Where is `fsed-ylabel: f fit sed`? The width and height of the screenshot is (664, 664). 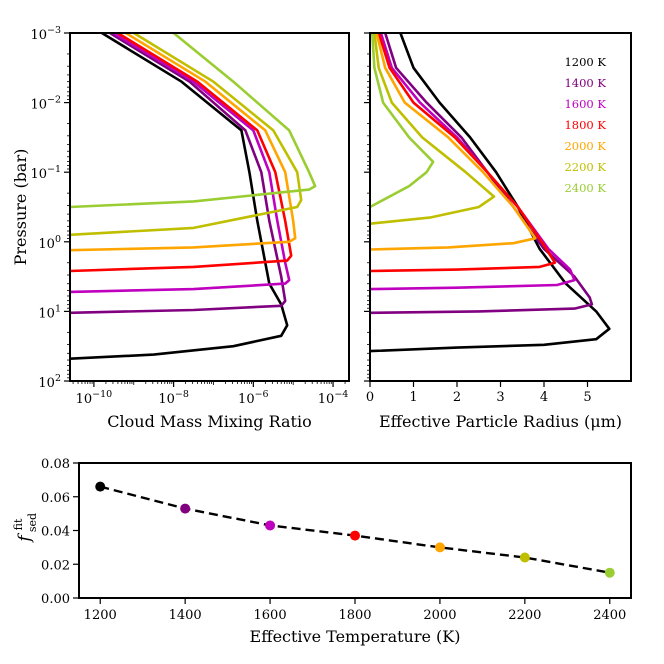 fsed-ylabel: f fit sed is located at coordinates (25, 528).